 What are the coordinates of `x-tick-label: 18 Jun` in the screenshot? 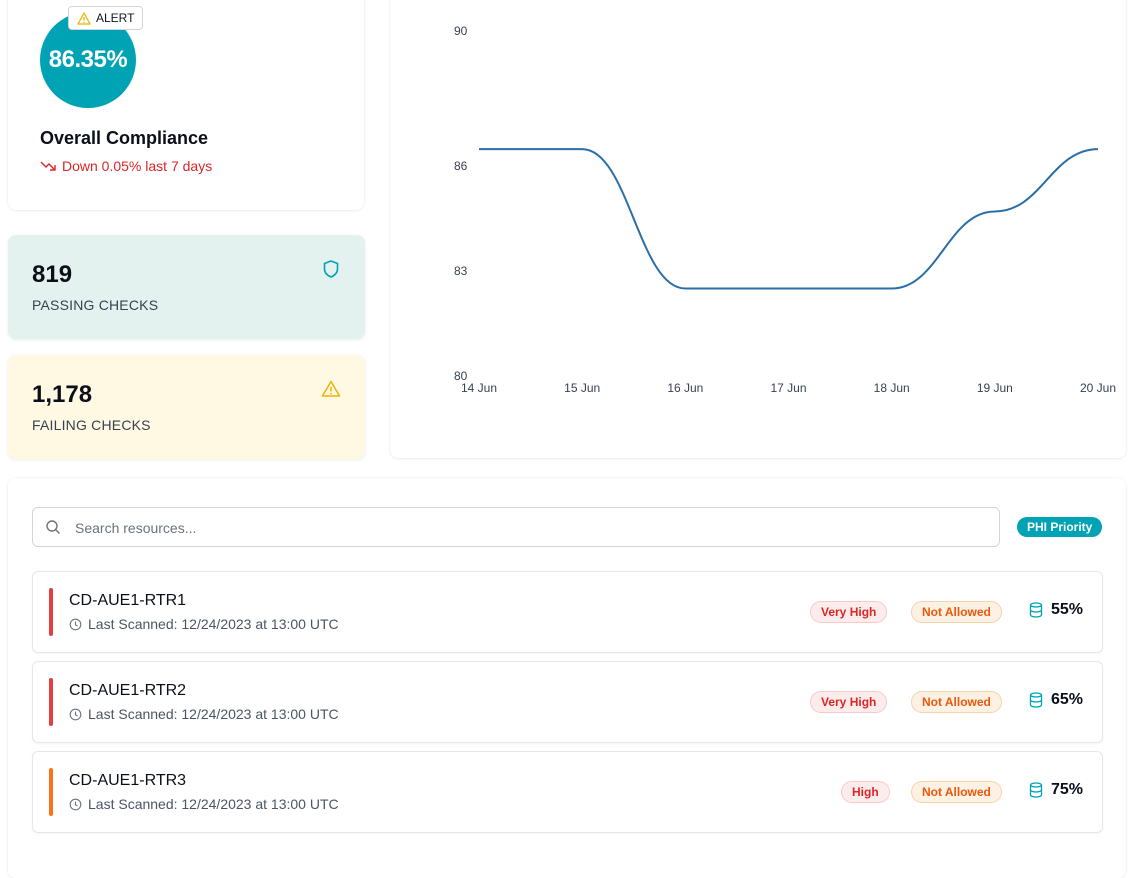 It's located at (892, 388).